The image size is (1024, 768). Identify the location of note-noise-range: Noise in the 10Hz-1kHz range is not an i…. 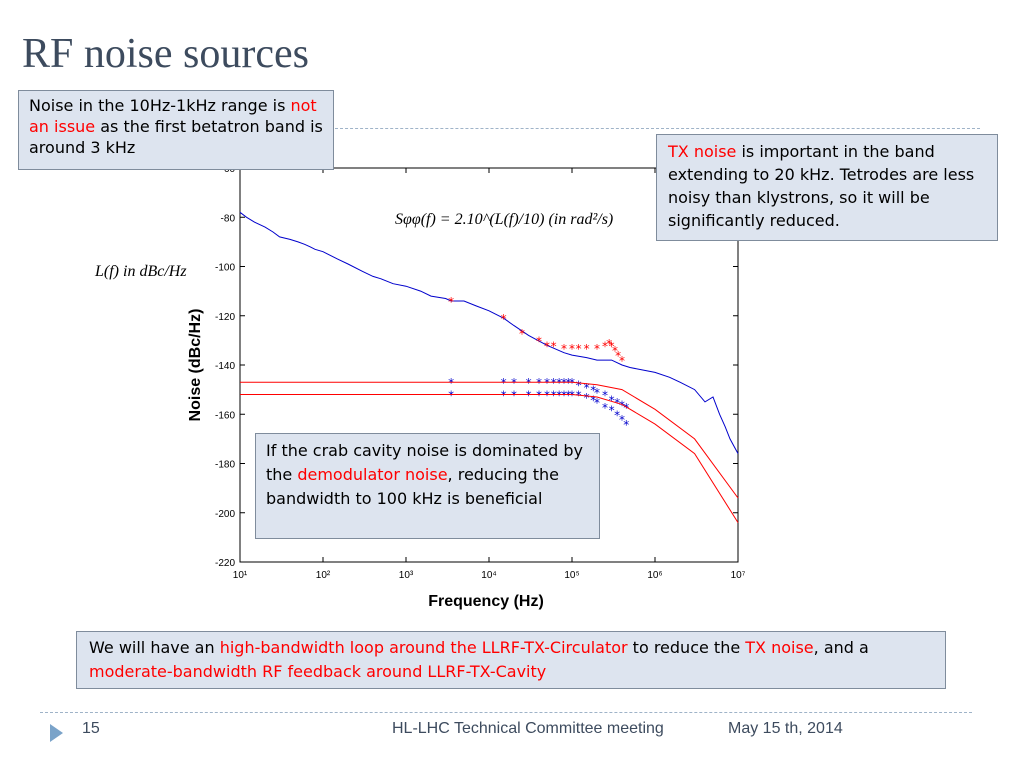
(176, 130).